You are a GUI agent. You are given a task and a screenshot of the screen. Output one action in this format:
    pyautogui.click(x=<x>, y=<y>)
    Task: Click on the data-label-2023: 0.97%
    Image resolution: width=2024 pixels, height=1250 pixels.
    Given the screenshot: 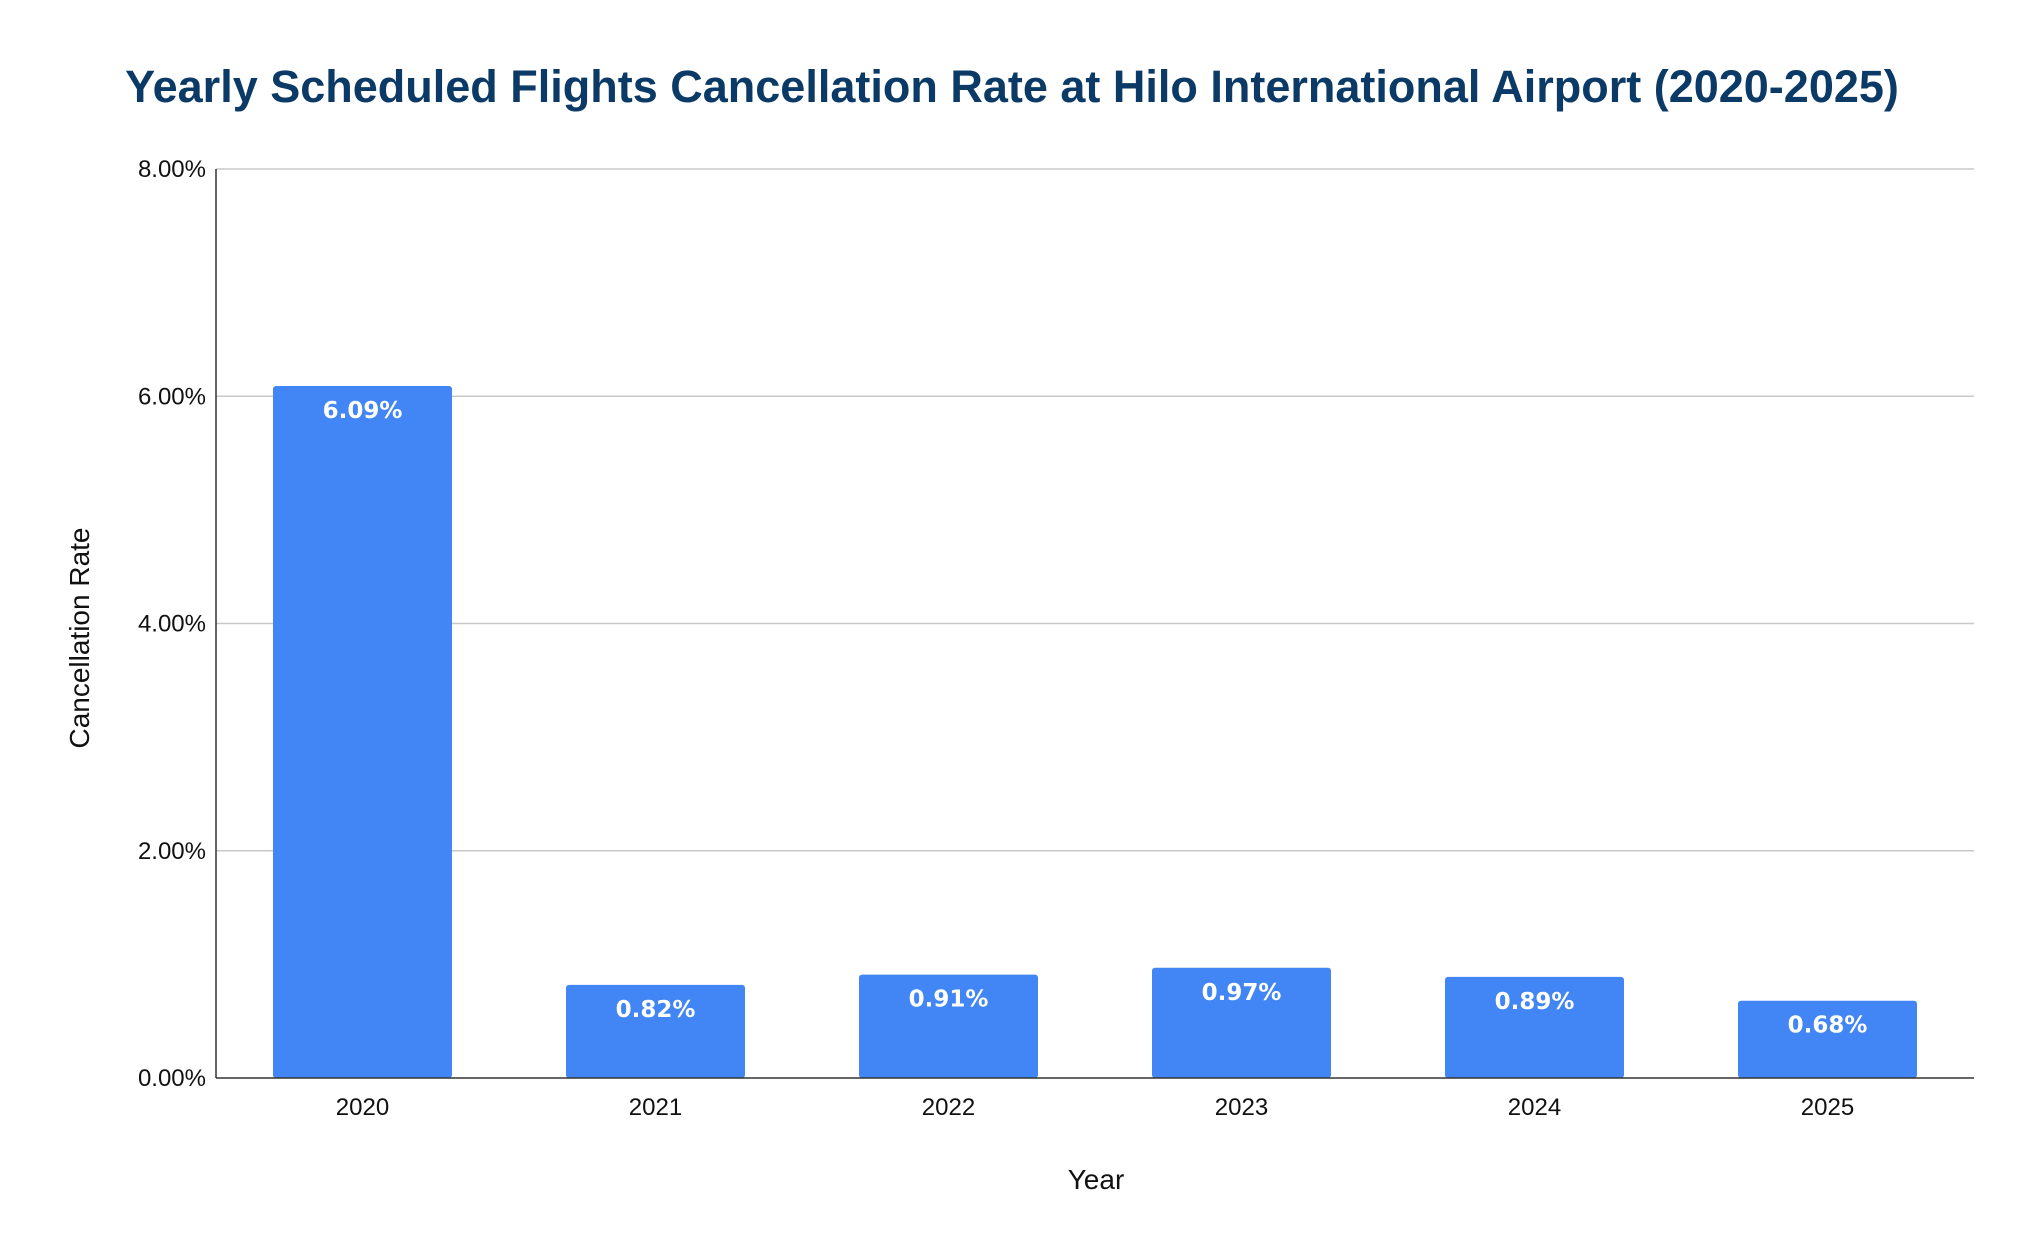 What is the action you would take?
    pyautogui.click(x=1242, y=993)
    